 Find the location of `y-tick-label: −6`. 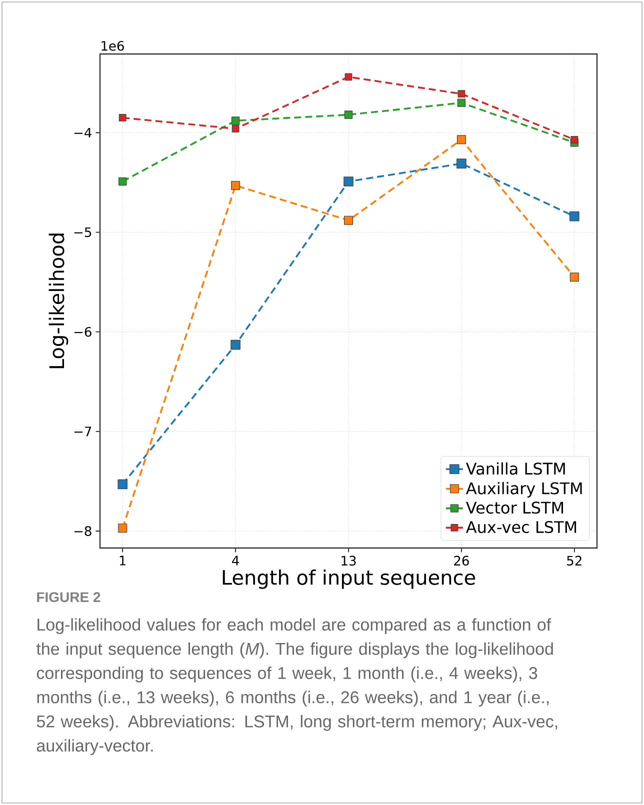

y-tick-label: −6 is located at coordinates (83, 331).